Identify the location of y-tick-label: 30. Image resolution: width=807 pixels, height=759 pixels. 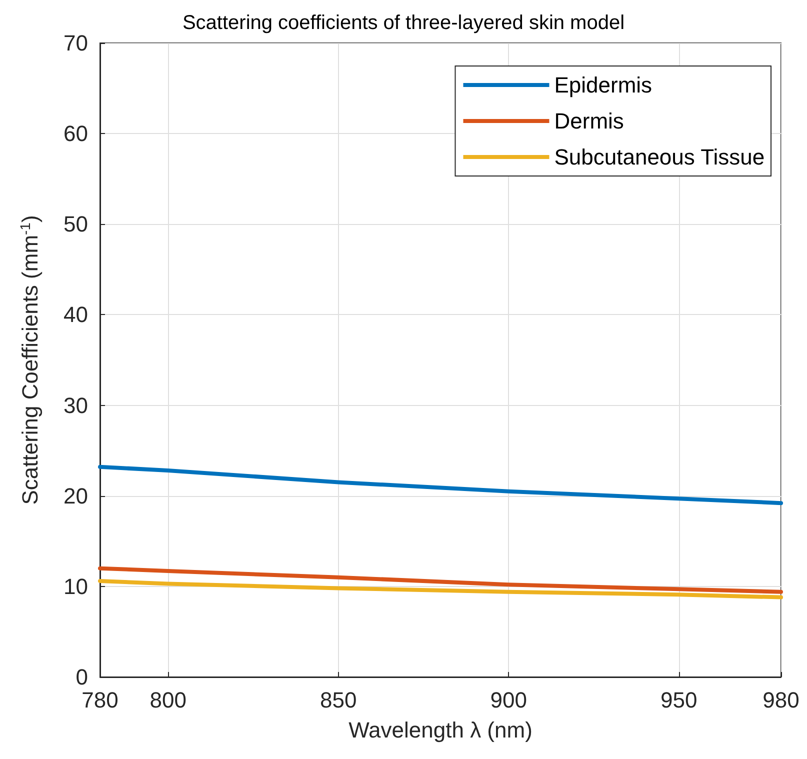
(76, 405).